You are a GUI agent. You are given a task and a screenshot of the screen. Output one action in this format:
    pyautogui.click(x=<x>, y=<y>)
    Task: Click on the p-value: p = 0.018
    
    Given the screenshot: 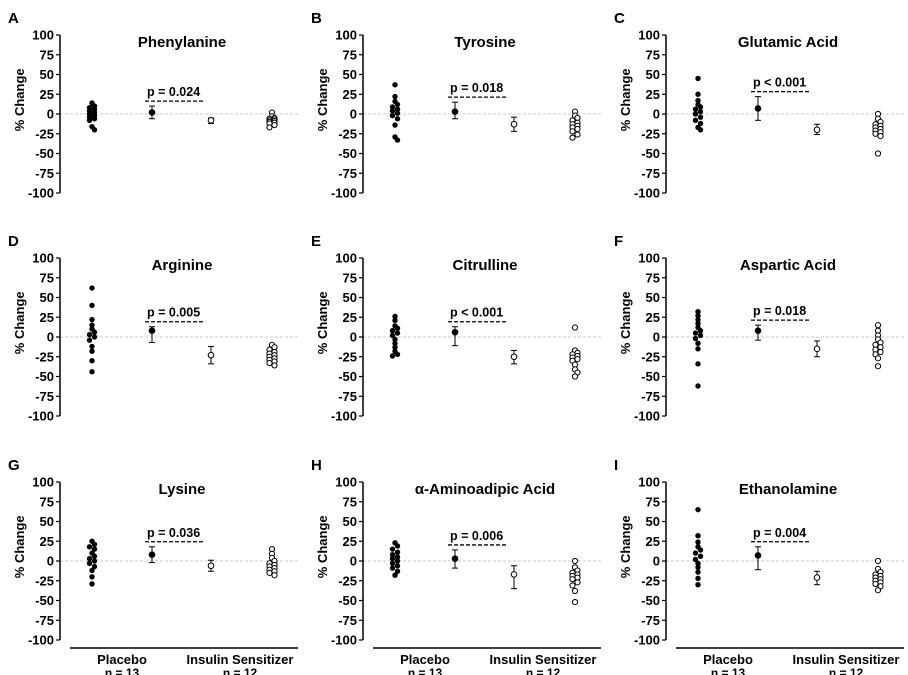 What is the action you would take?
    pyautogui.click(x=476, y=88)
    